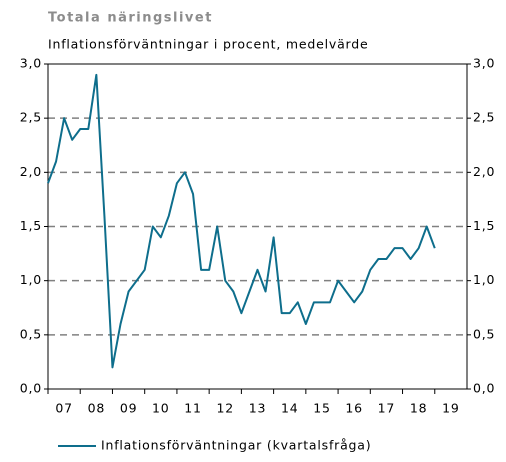 Image resolution: width=506 pixels, height=462 pixels. Describe the element at coordinates (31, 117) in the screenshot. I see `y-tick-label: 2,5` at that location.